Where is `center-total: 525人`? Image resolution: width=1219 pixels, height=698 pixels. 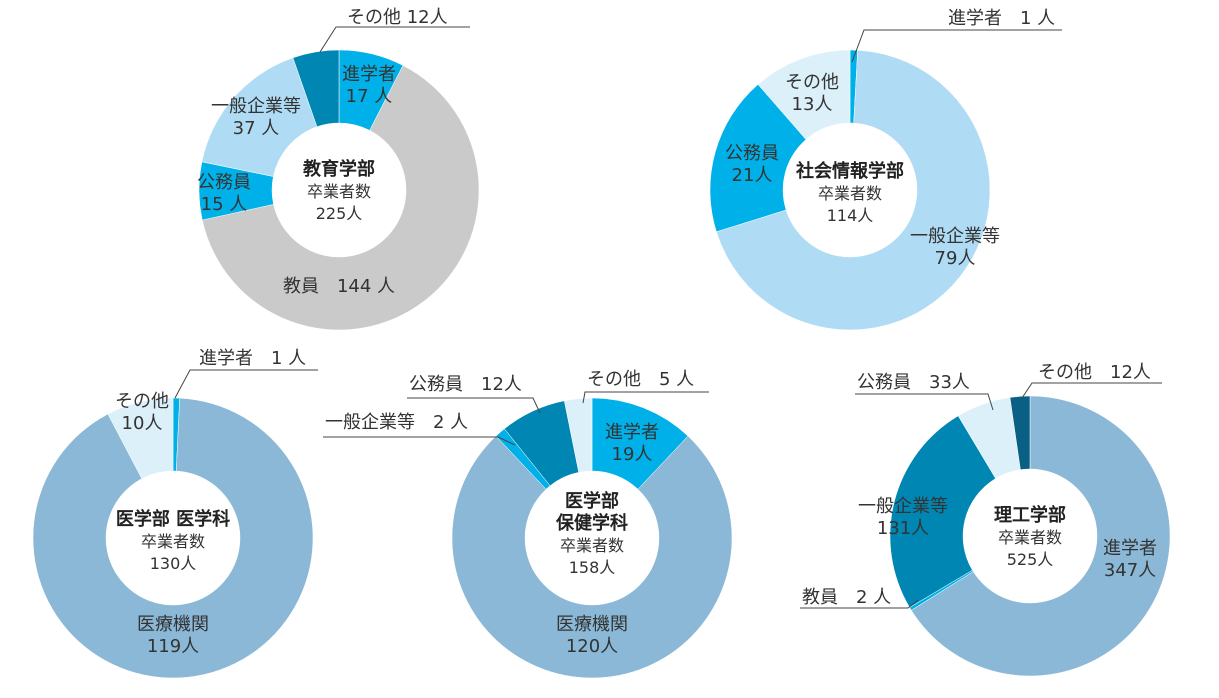
center-total: 525人 is located at coordinates (1030, 559).